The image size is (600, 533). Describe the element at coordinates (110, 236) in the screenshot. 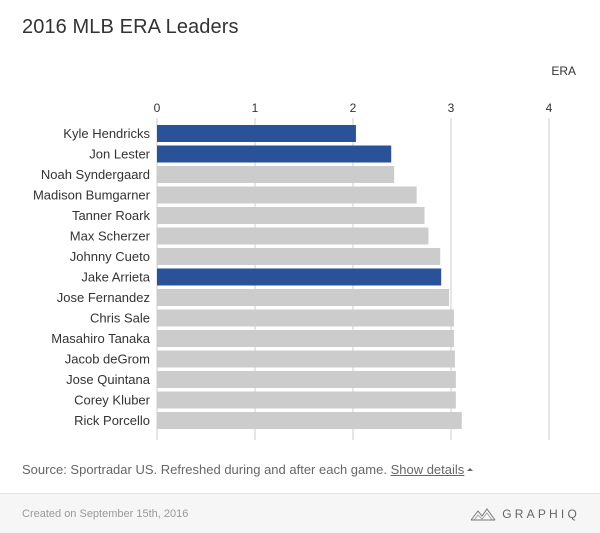

I see `category-label: Max Scherzer` at that location.